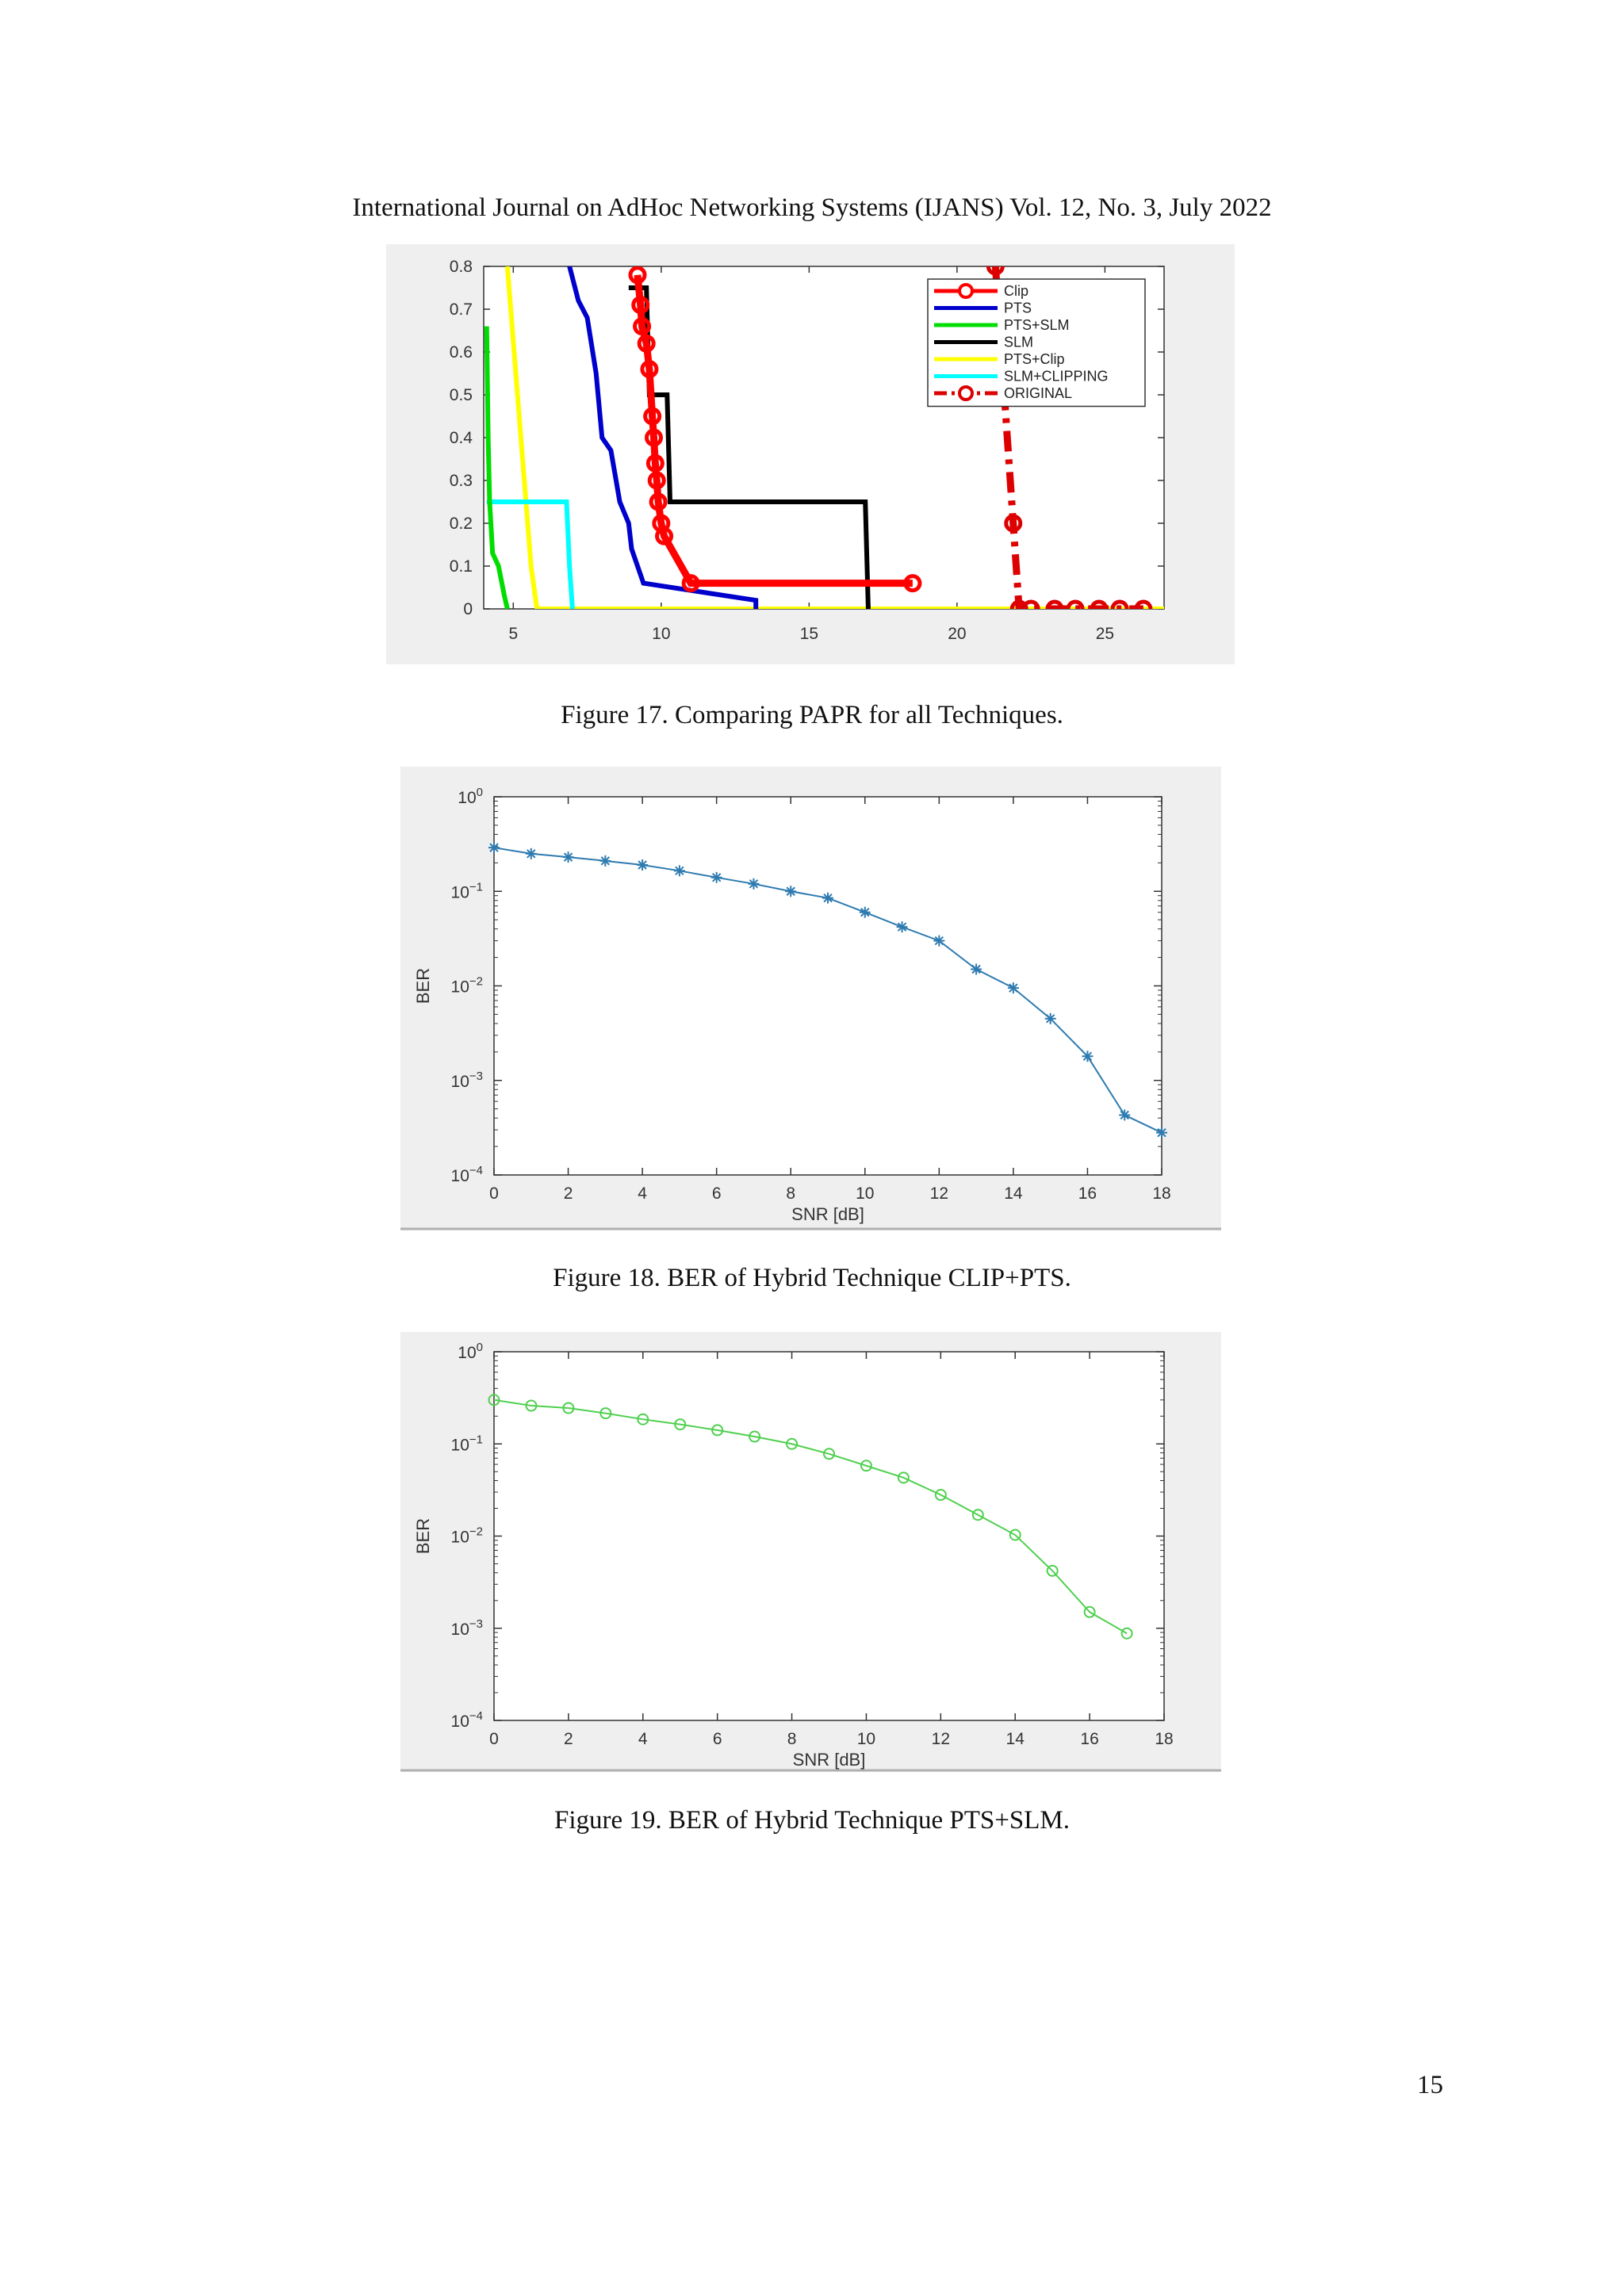 This screenshot has height=2296, width=1624. I want to click on plot-area, so click(829, 1536).